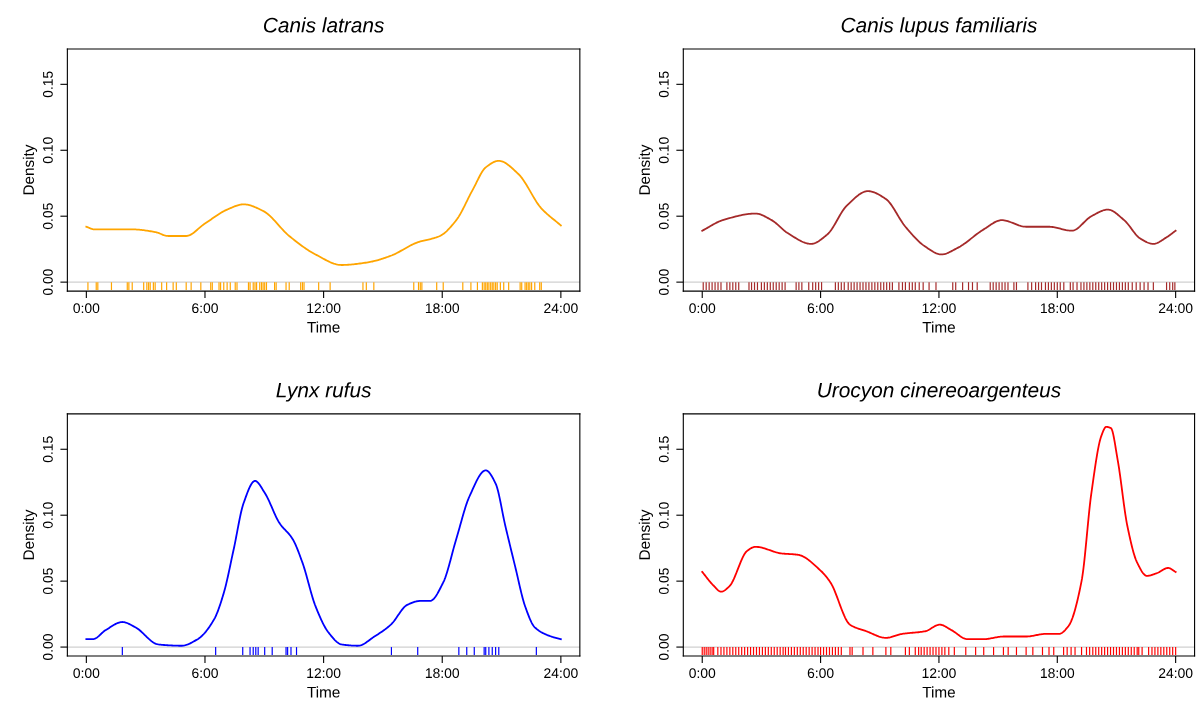  Describe the element at coordinates (939, 392) in the screenshot. I see `chart-title: Urocyon cinereoargenteus` at that location.